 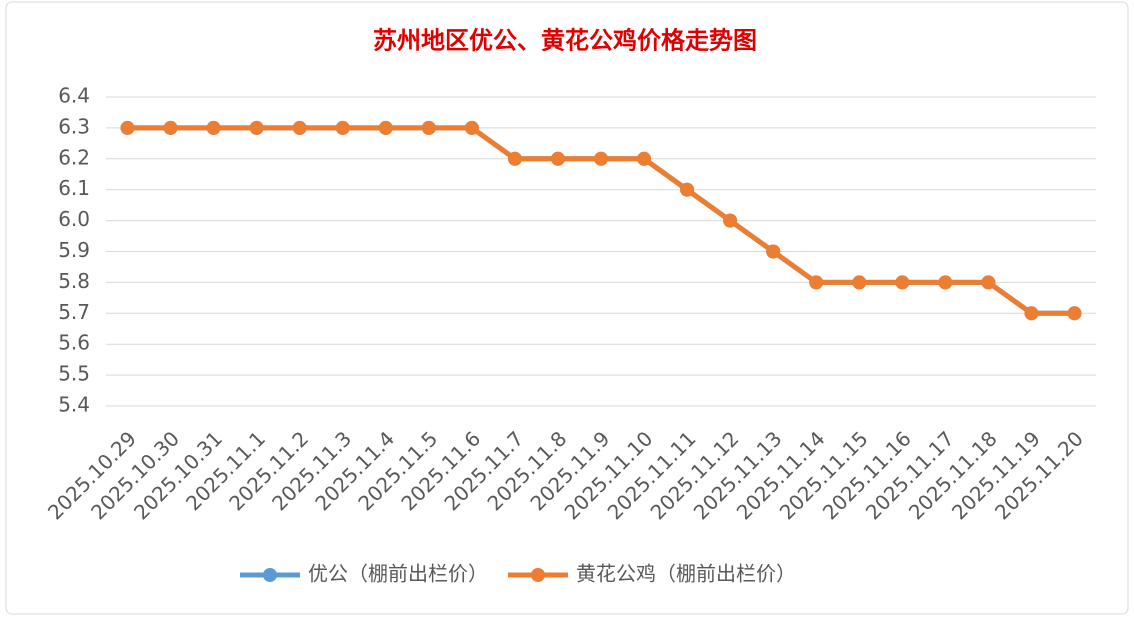 What do you see at coordinates (74, 405) in the screenshot?
I see `y-tick-label: 5.4` at bounding box center [74, 405].